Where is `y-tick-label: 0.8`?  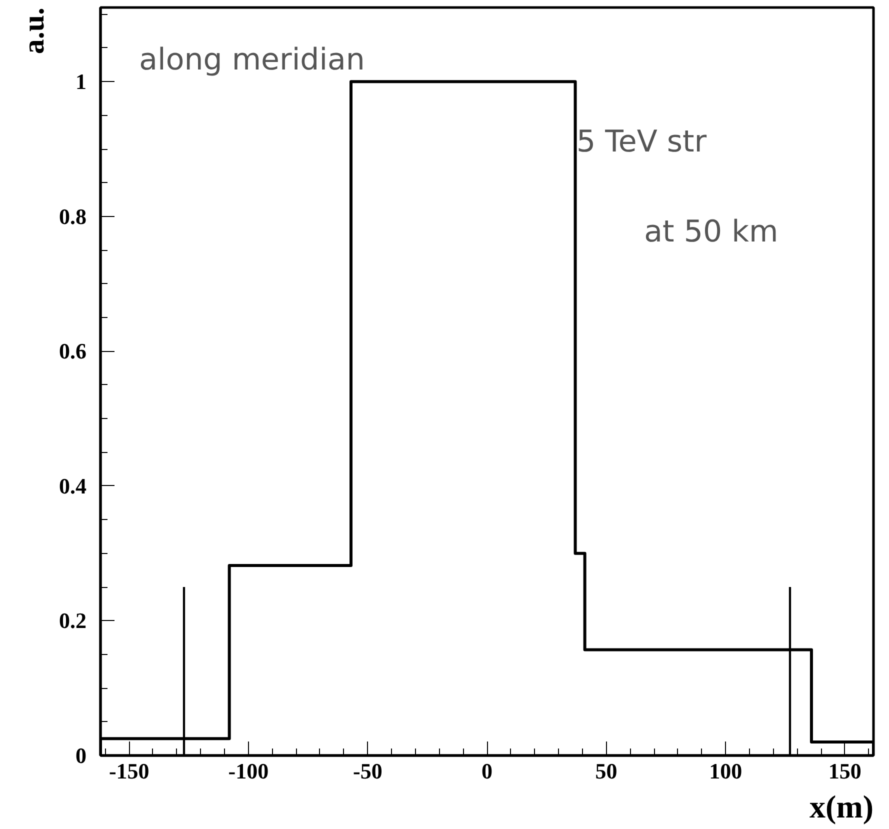
y-tick-label: 0.8 is located at coordinates (72, 216).